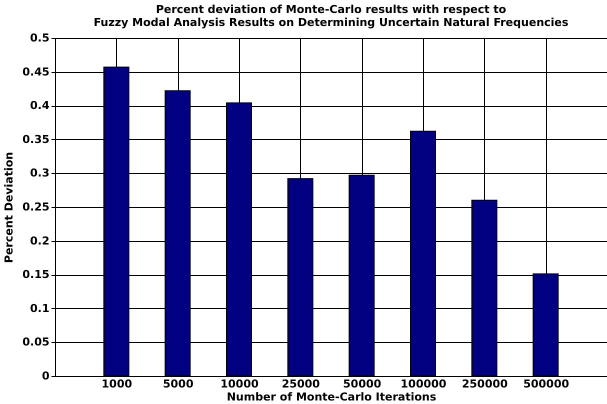  I want to click on y-tick-label: 0.1, so click(40, 308).